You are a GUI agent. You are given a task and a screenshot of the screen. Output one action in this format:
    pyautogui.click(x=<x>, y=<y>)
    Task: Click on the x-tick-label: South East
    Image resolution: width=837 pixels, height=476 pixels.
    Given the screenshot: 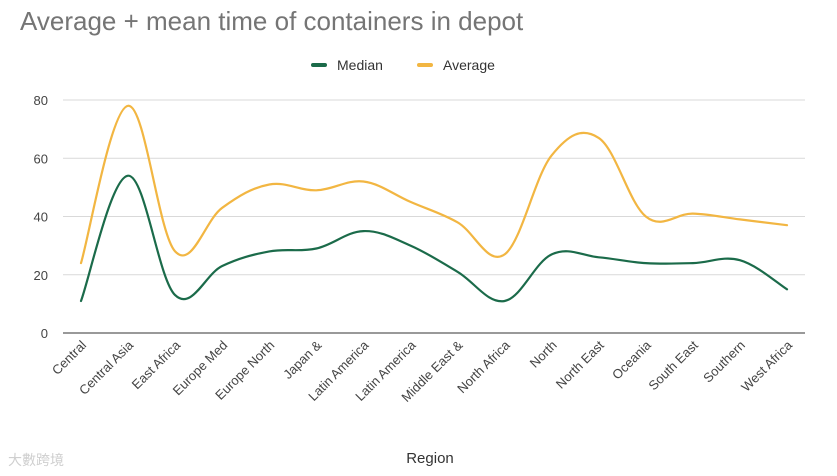 What is the action you would take?
    pyautogui.click(x=673, y=365)
    